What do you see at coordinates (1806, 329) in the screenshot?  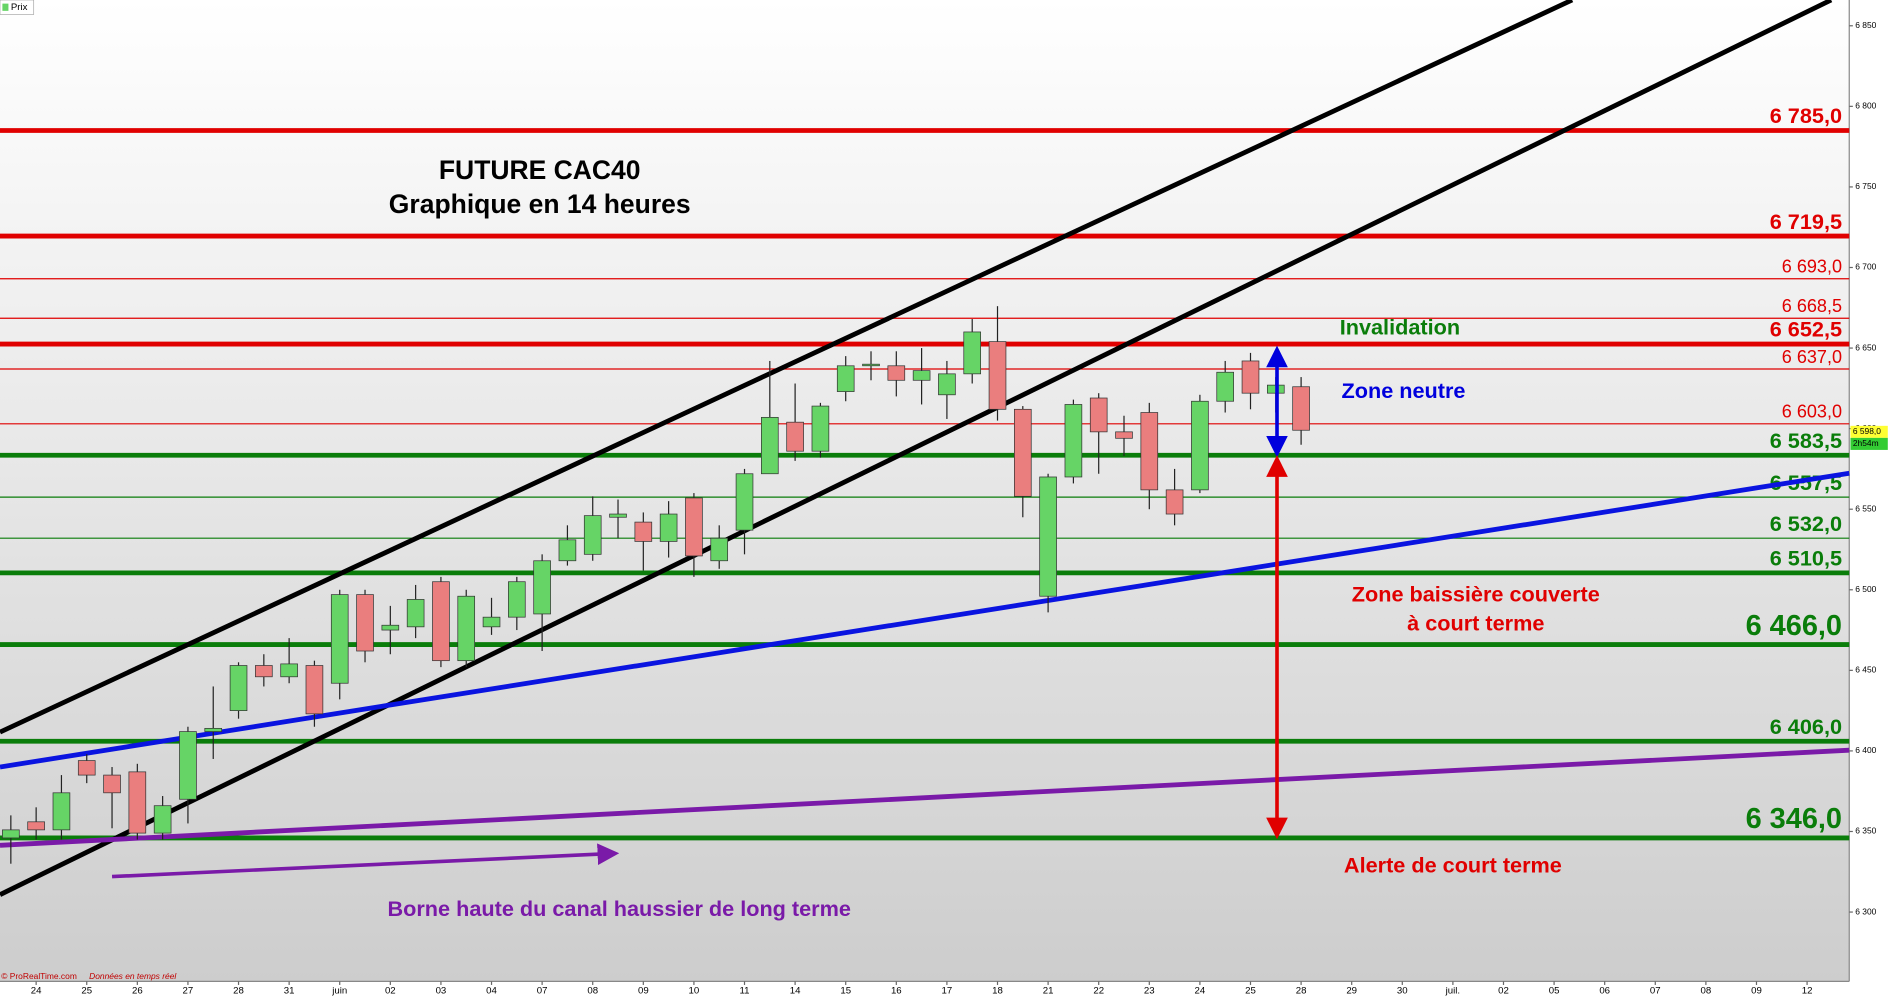 I see `level-label: 6 652,5` at bounding box center [1806, 329].